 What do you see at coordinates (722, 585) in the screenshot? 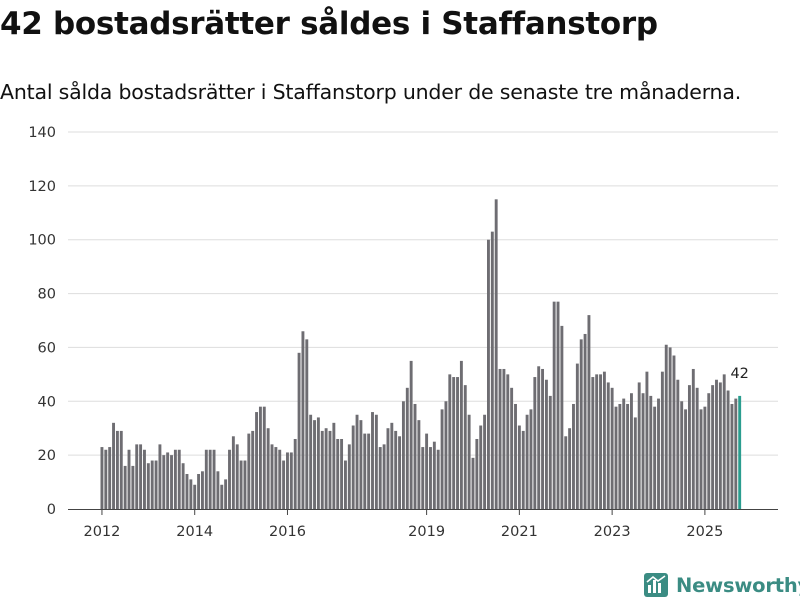
I see `brand-logo: Newsworthy` at bounding box center [722, 585].